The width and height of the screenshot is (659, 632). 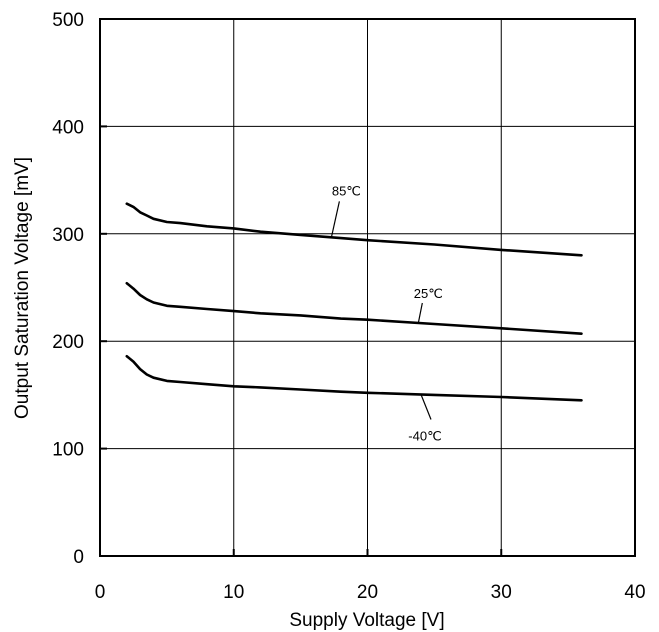 What do you see at coordinates (68, 20) in the screenshot?
I see `y-tick-label: 500` at bounding box center [68, 20].